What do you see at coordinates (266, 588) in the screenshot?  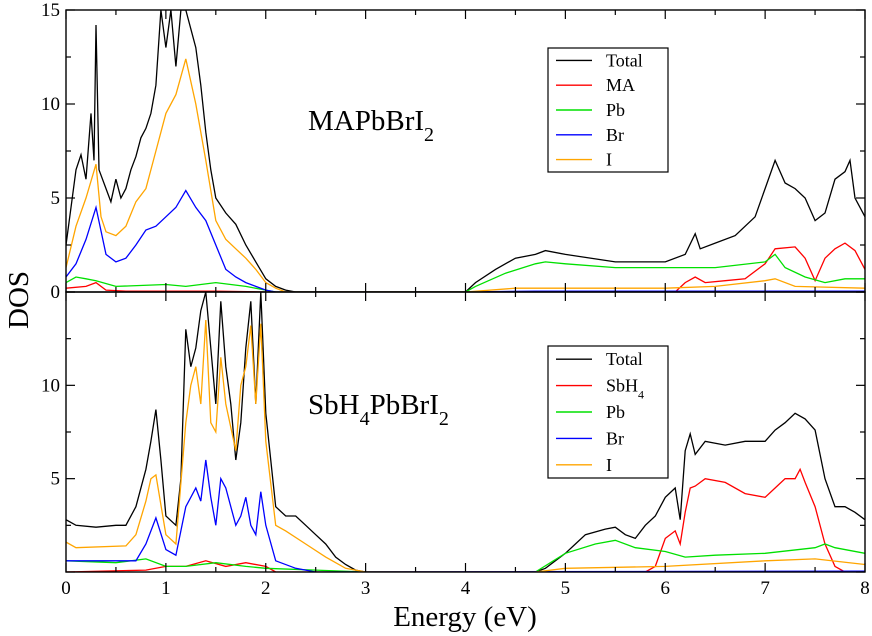 I see `x-tick-label: 2` at bounding box center [266, 588].